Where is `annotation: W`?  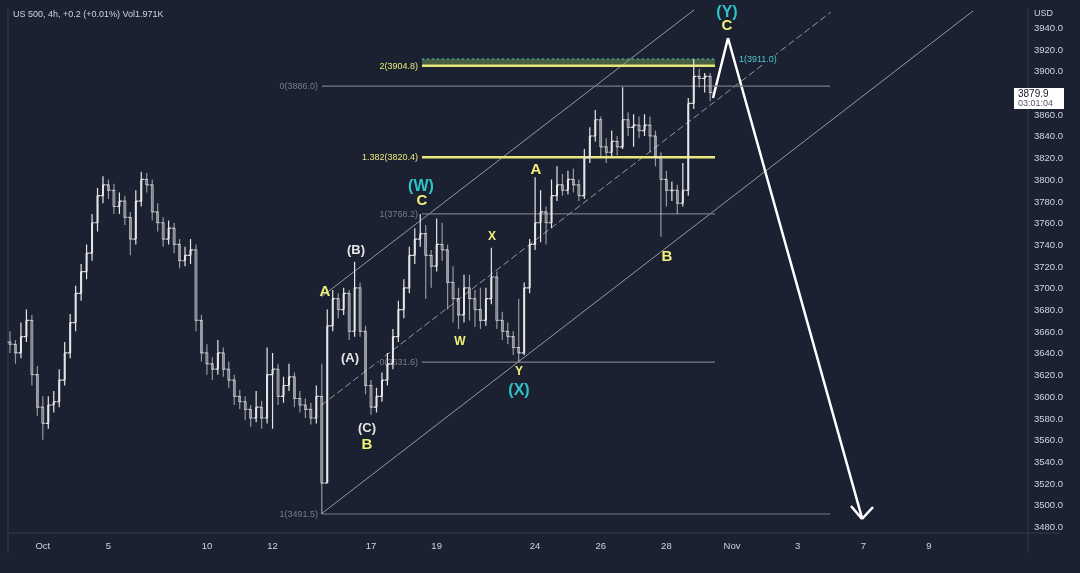
annotation: W is located at coordinates (460, 341).